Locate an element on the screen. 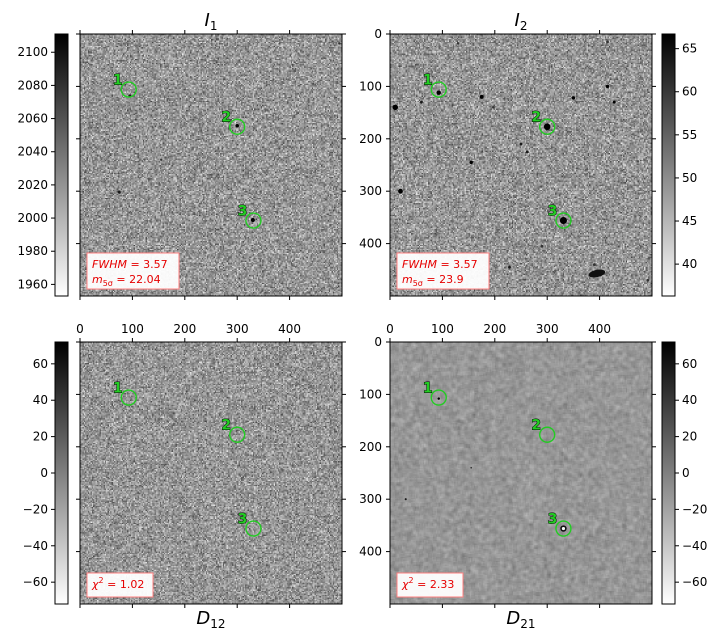  colorbar-tick-label: 50 is located at coordinates (689, 178).